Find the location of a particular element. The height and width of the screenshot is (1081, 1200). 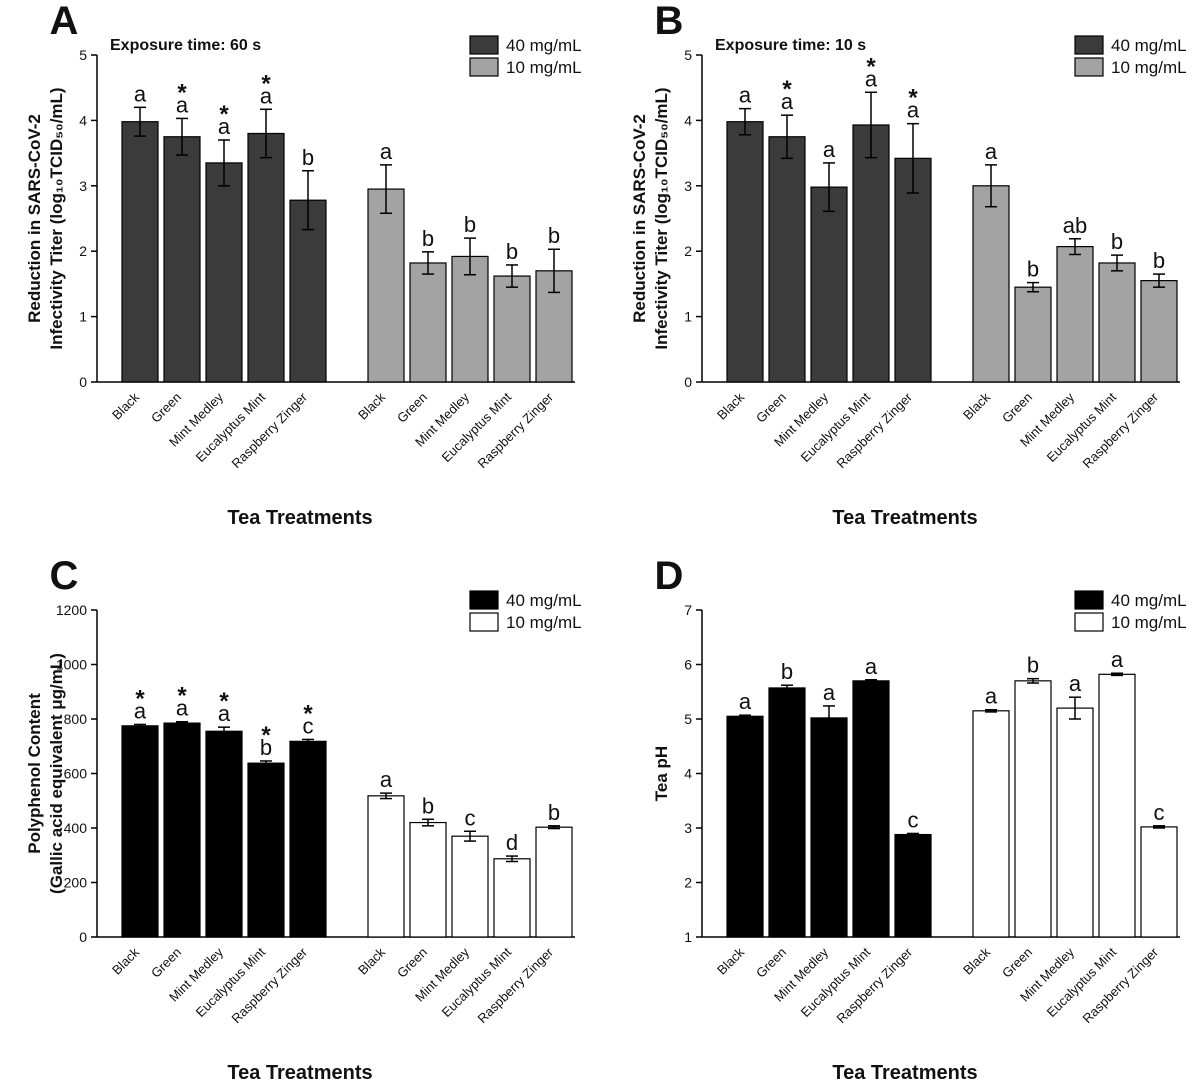

legend-label: 10 mg/mL is located at coordinates (1149, 622).